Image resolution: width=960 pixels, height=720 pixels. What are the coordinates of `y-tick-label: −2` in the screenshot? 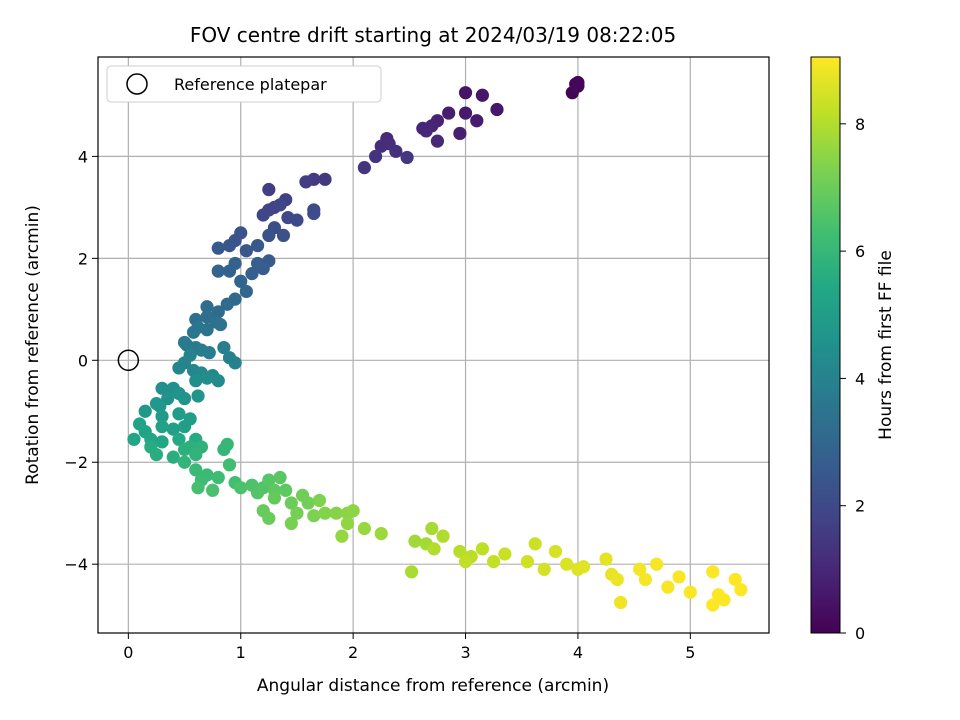 It's located at (76, 462).